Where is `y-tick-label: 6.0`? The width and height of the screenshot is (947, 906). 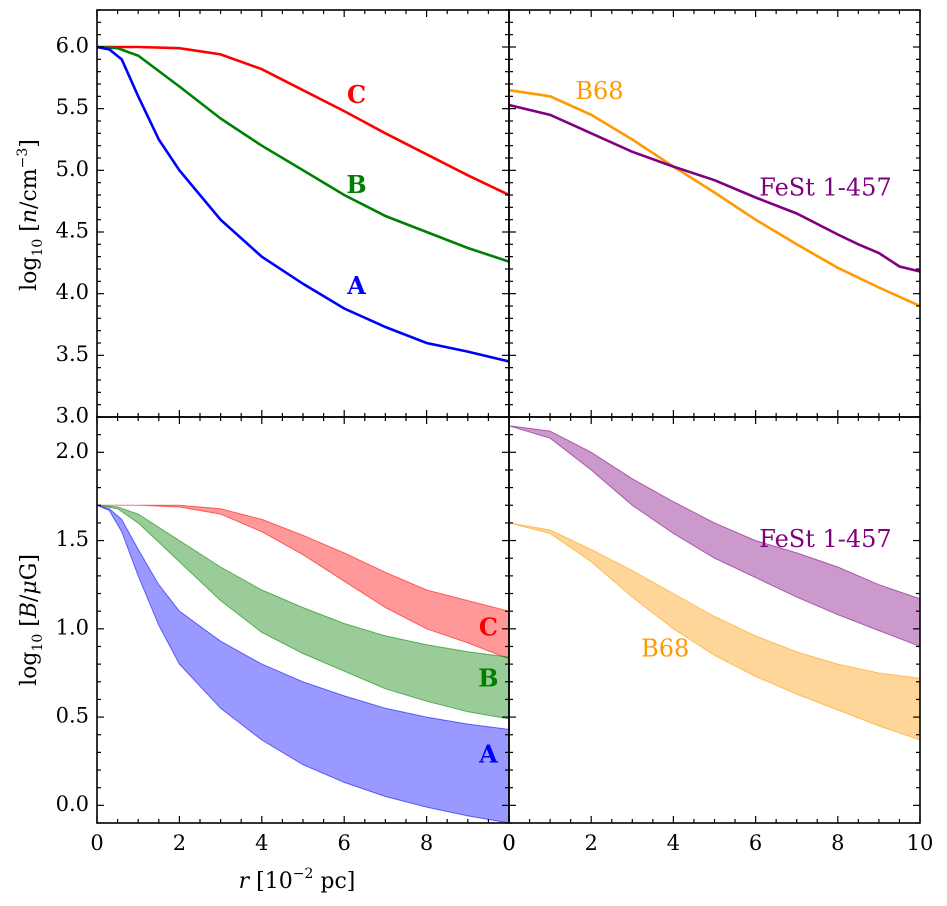 y-tick-label: 6.0 is located at coordinates (72, 46).